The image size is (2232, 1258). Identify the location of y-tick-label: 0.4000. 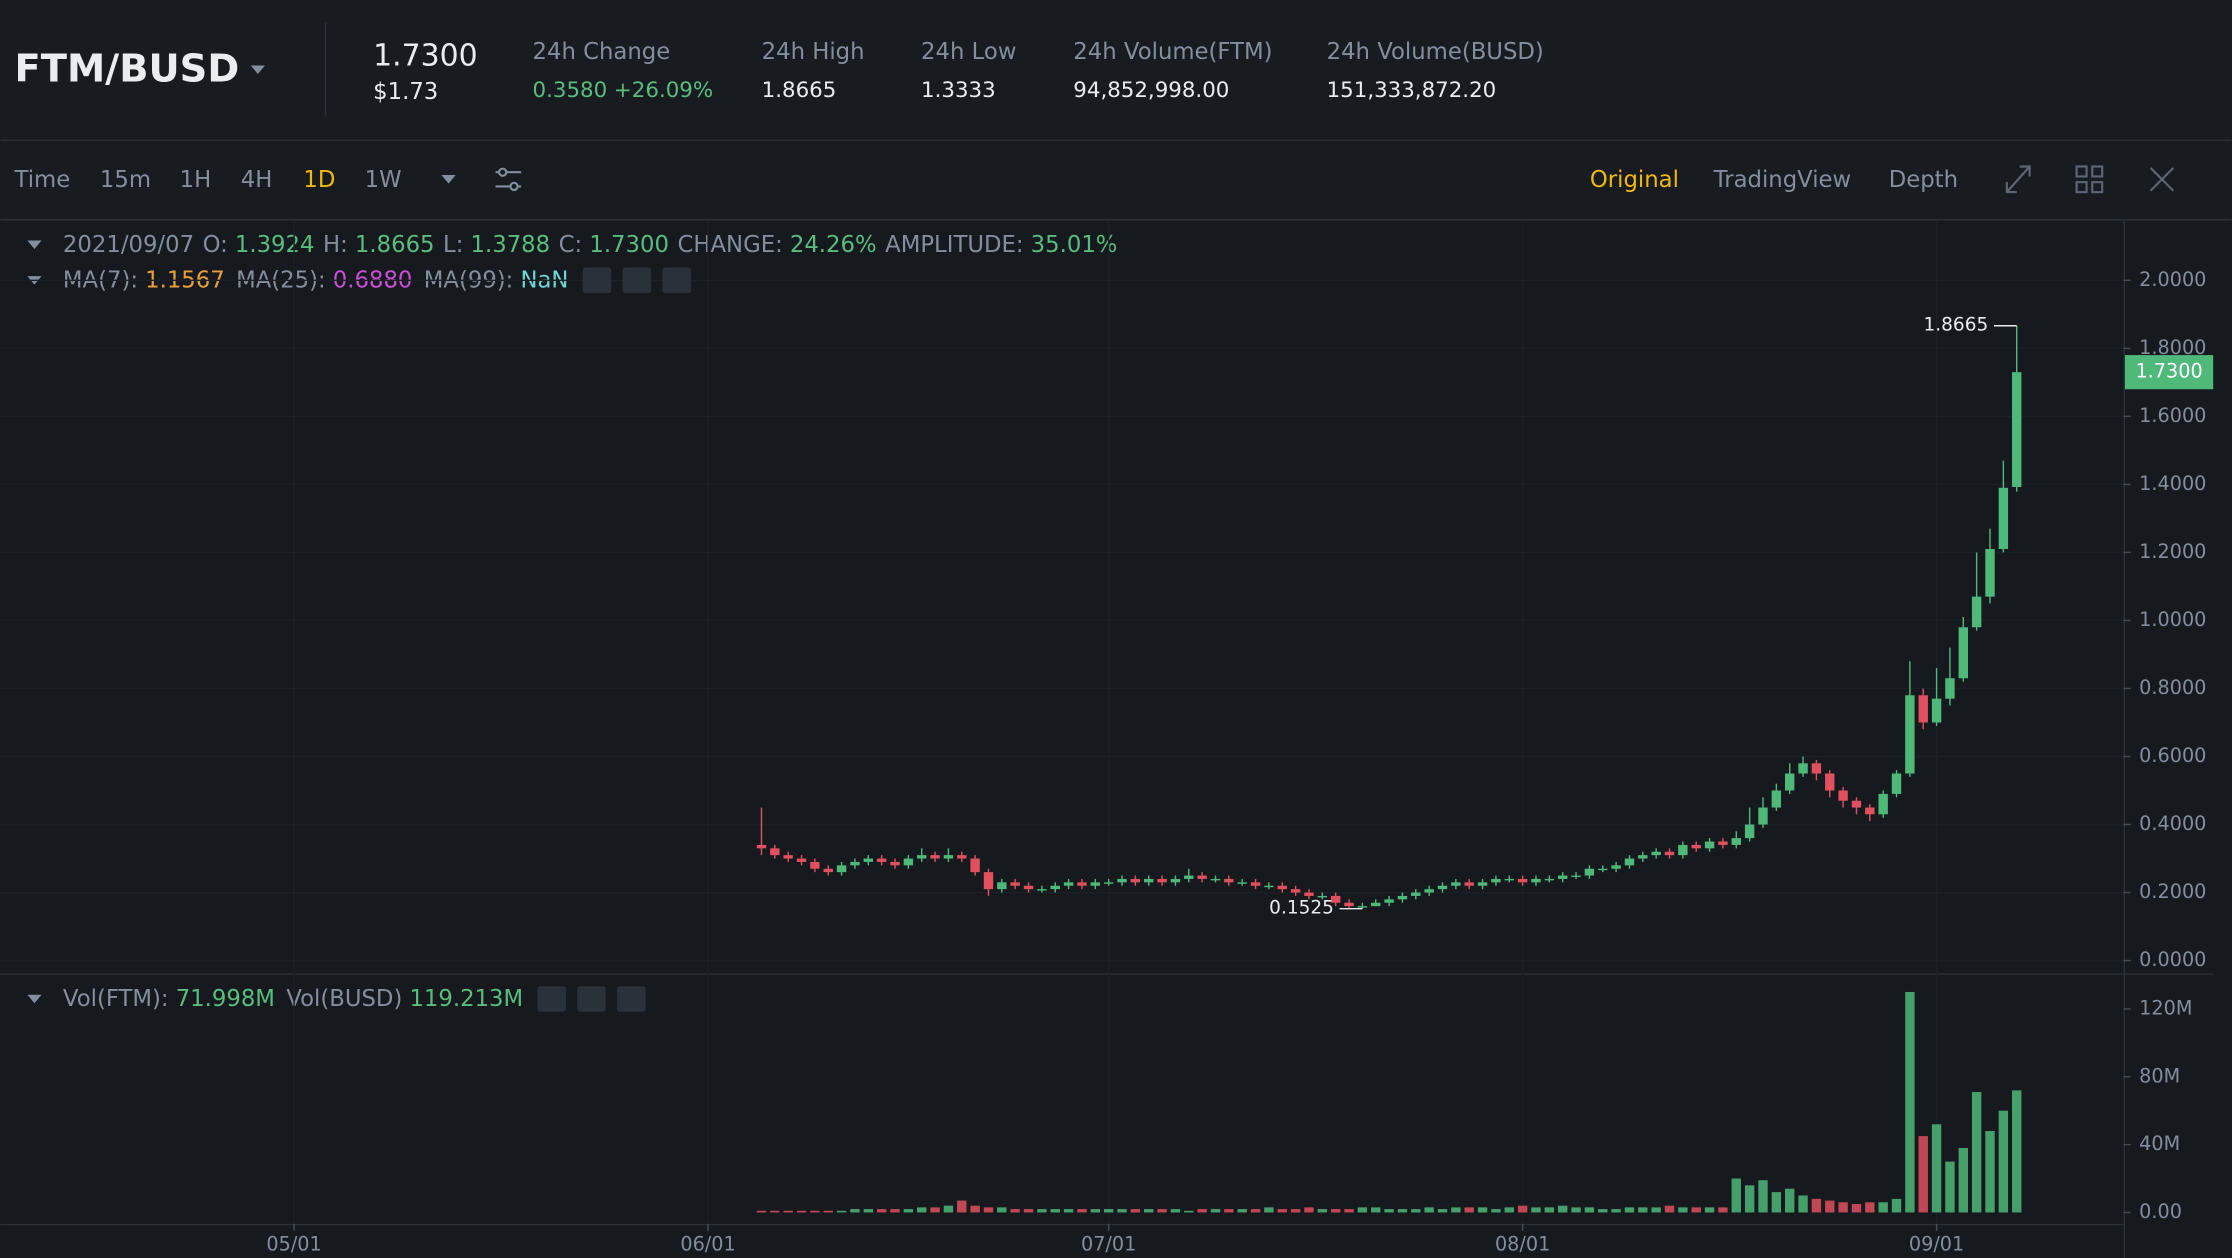
(2172, 823).